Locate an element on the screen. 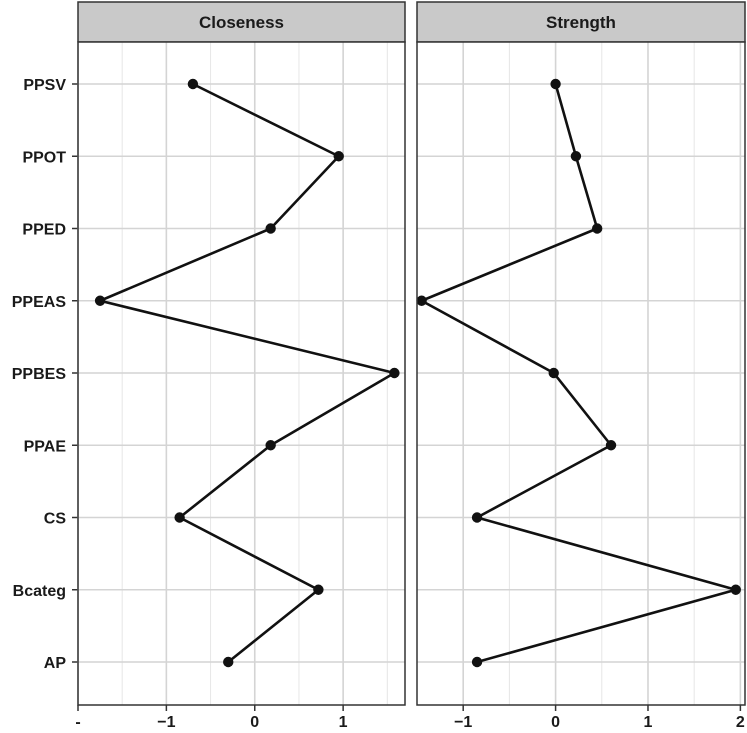 The image size is (747, 733). x-tick-label: 2 is located at coordinates (740, 722).